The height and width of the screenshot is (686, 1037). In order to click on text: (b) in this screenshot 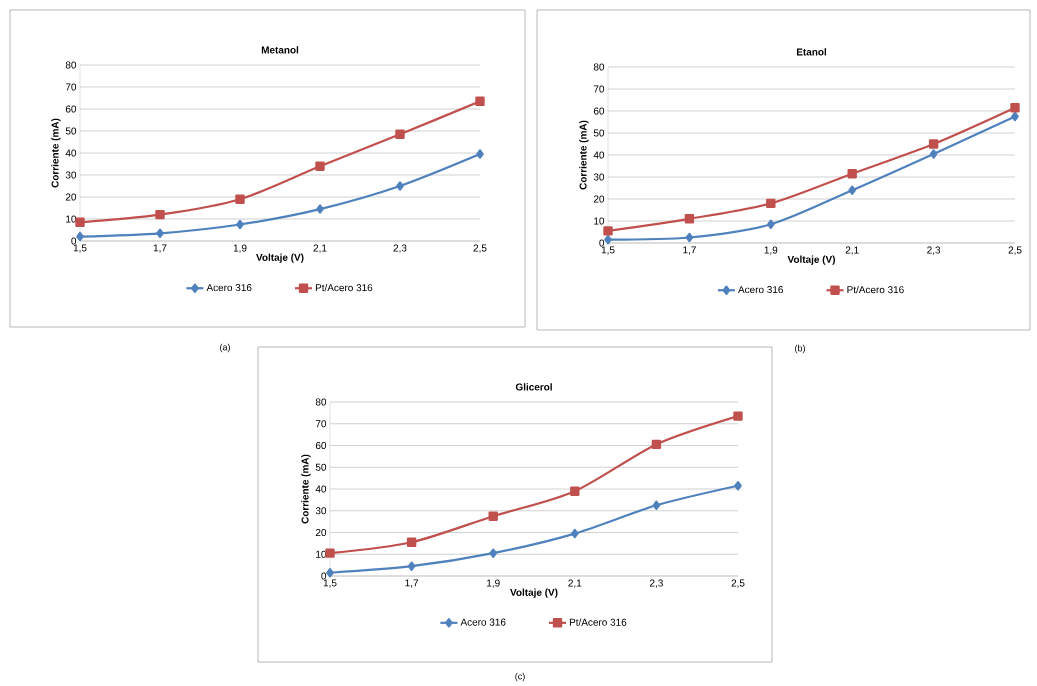, I will do `click(800, 349)`.